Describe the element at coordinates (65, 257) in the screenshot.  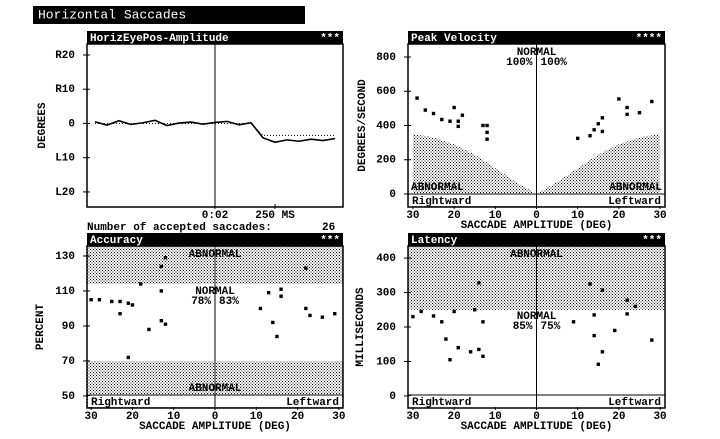
I see `y-tick-label: 130` at that location.